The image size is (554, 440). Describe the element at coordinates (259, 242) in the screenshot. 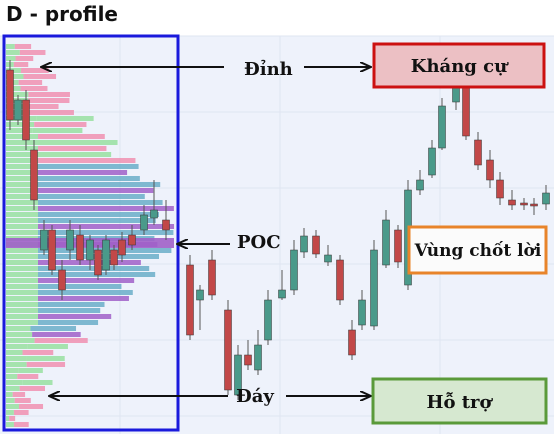

I see `poc-label: POC` at that location.